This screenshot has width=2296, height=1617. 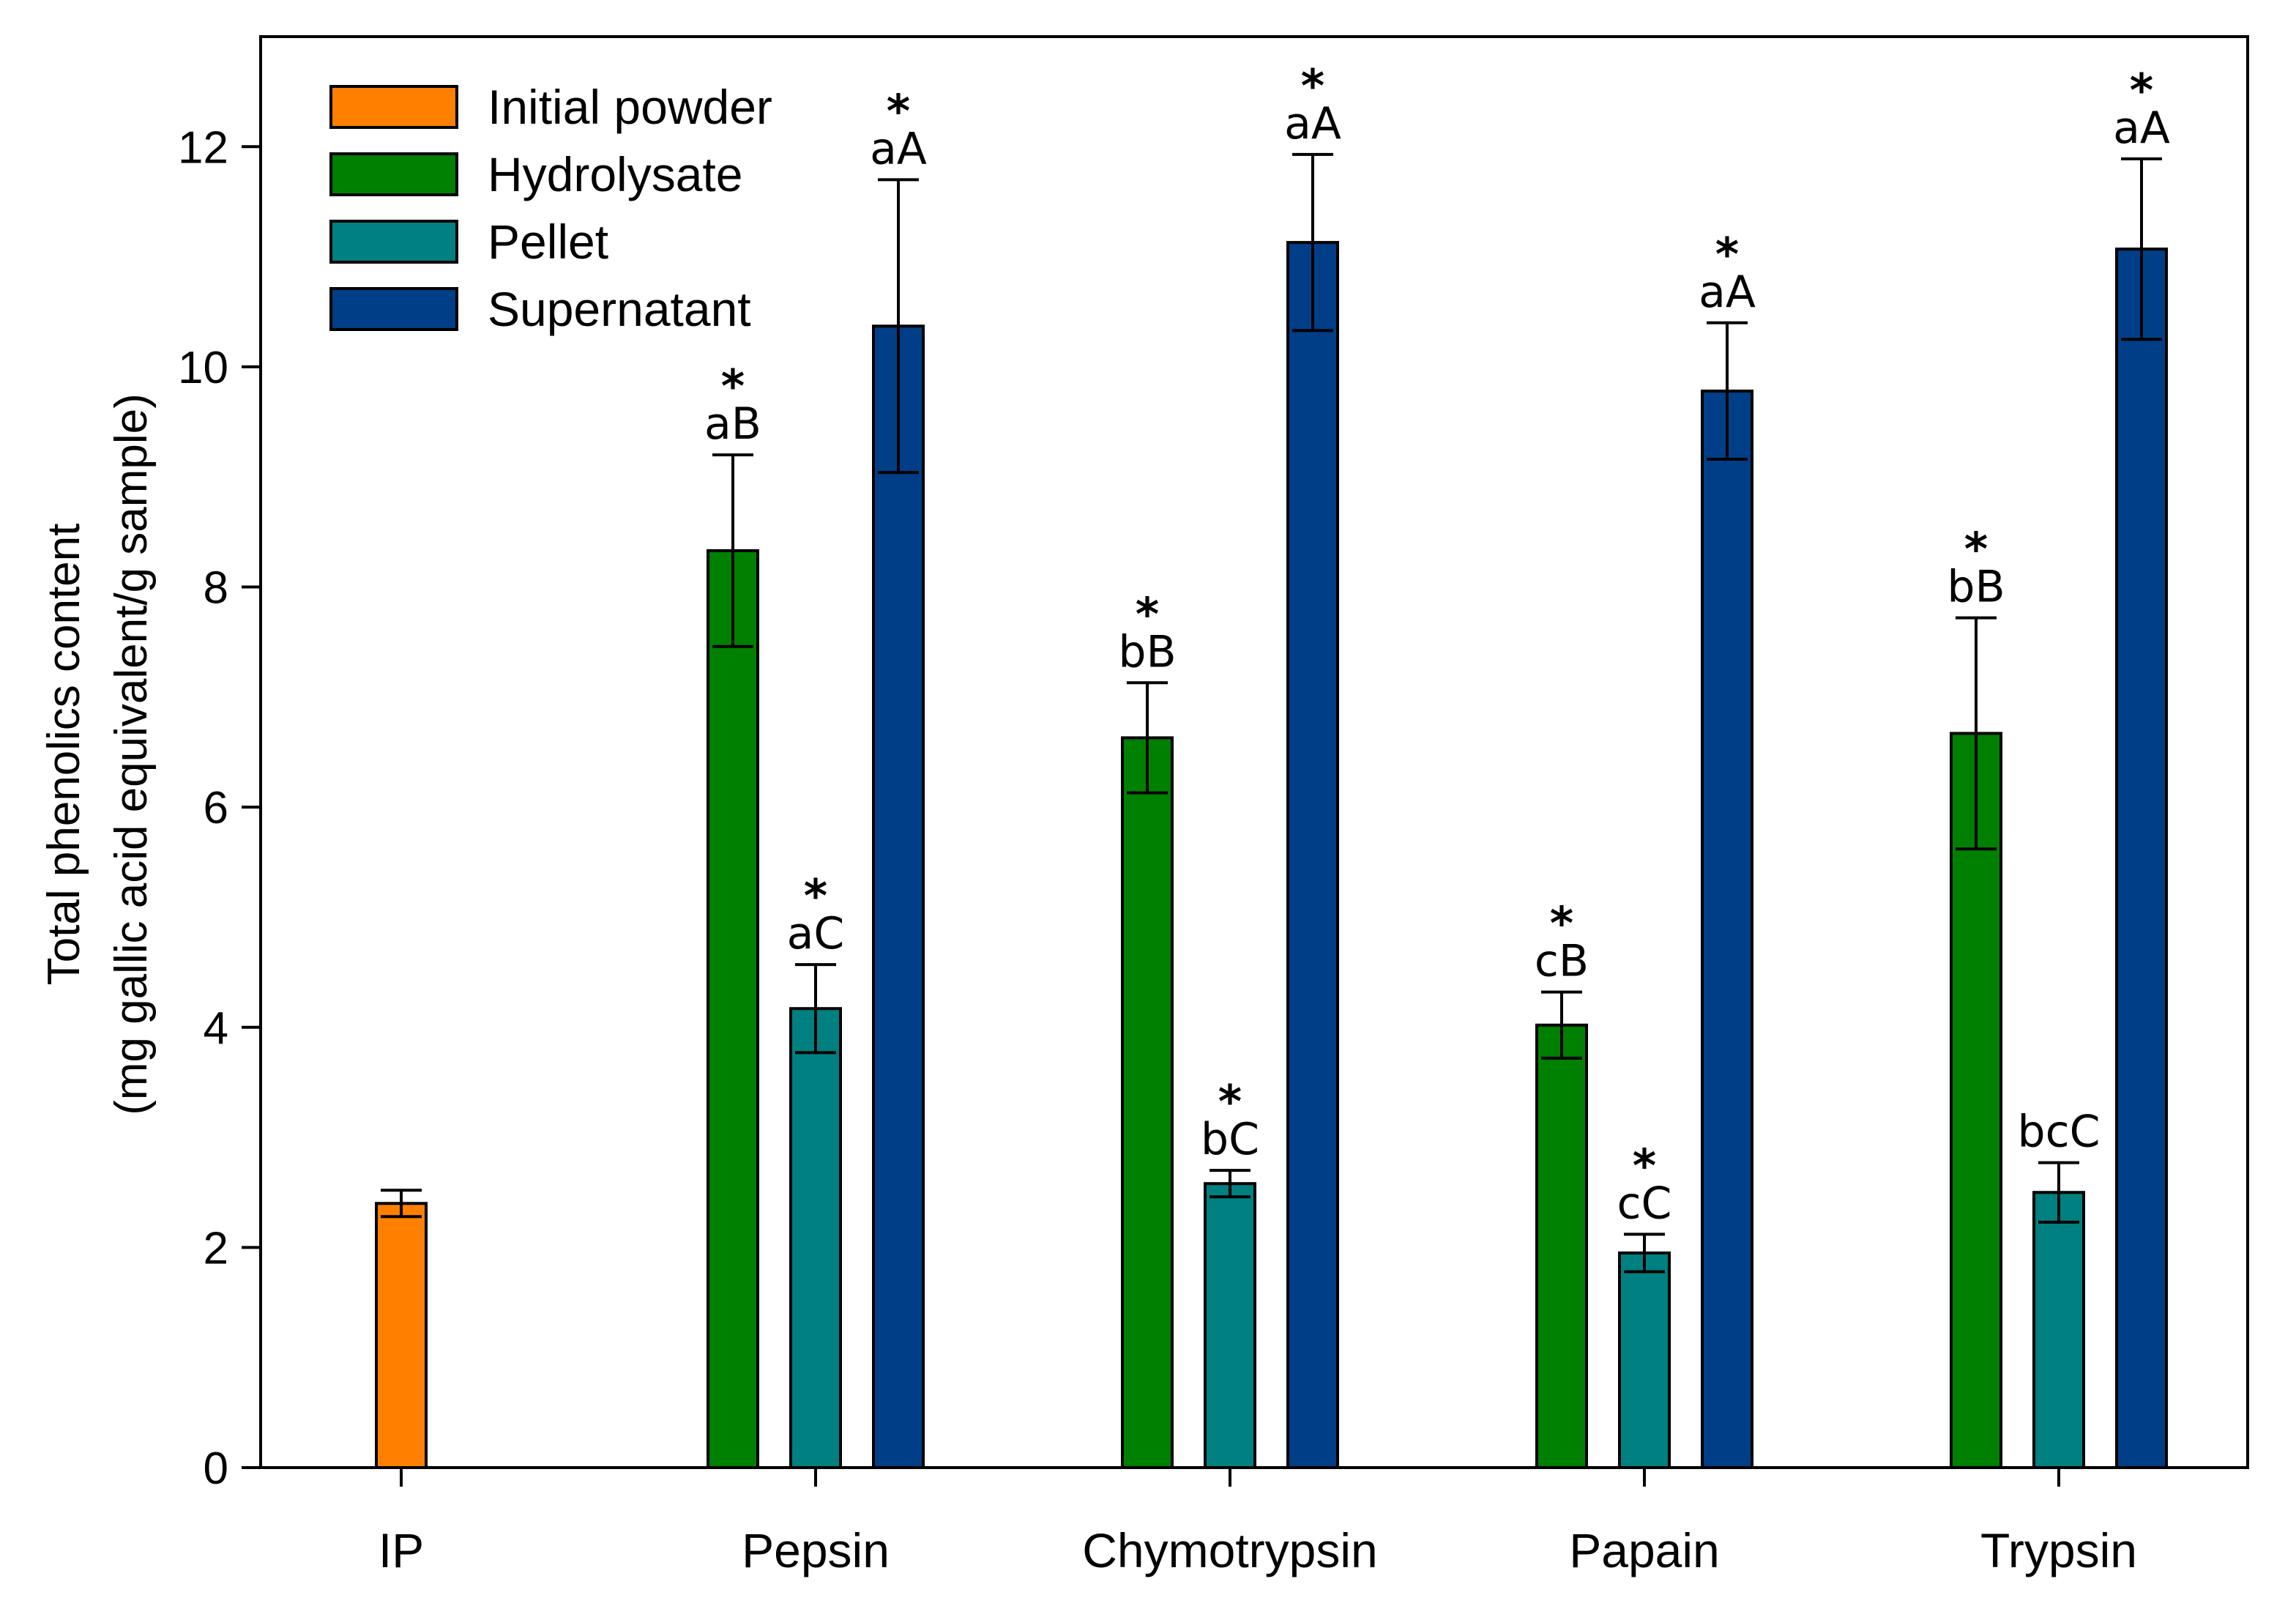 What do you see at coordinates (816, 933) in the screenshot?
I see `significance-label: aC` at bounding box center [816, 933].